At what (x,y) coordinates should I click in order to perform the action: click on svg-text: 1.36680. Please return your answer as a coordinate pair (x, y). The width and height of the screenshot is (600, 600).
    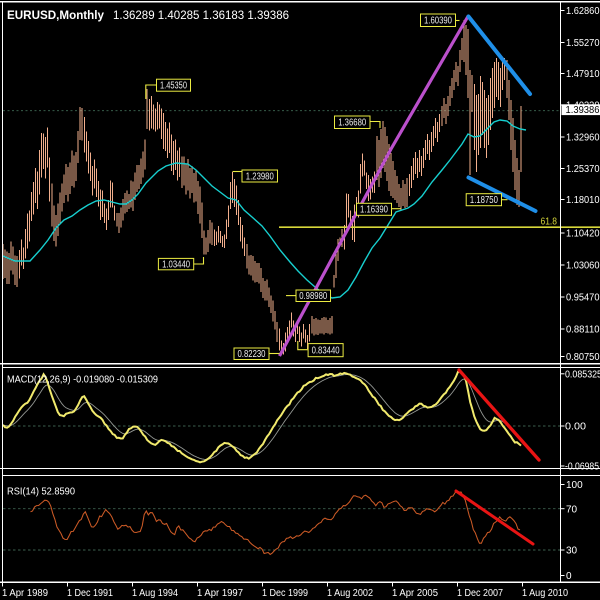
    Looking at the image, I should click on (352, 123).